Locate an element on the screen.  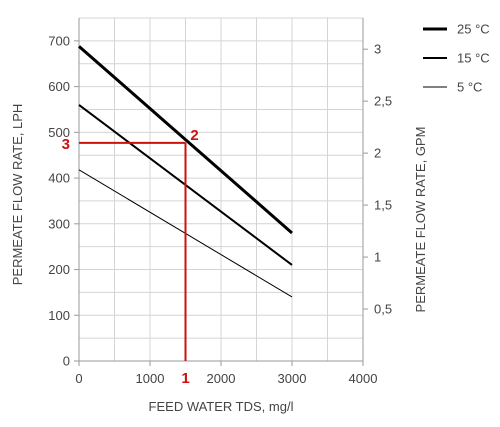
x-tick-label: 1000 is located at coordinates (150, 378).